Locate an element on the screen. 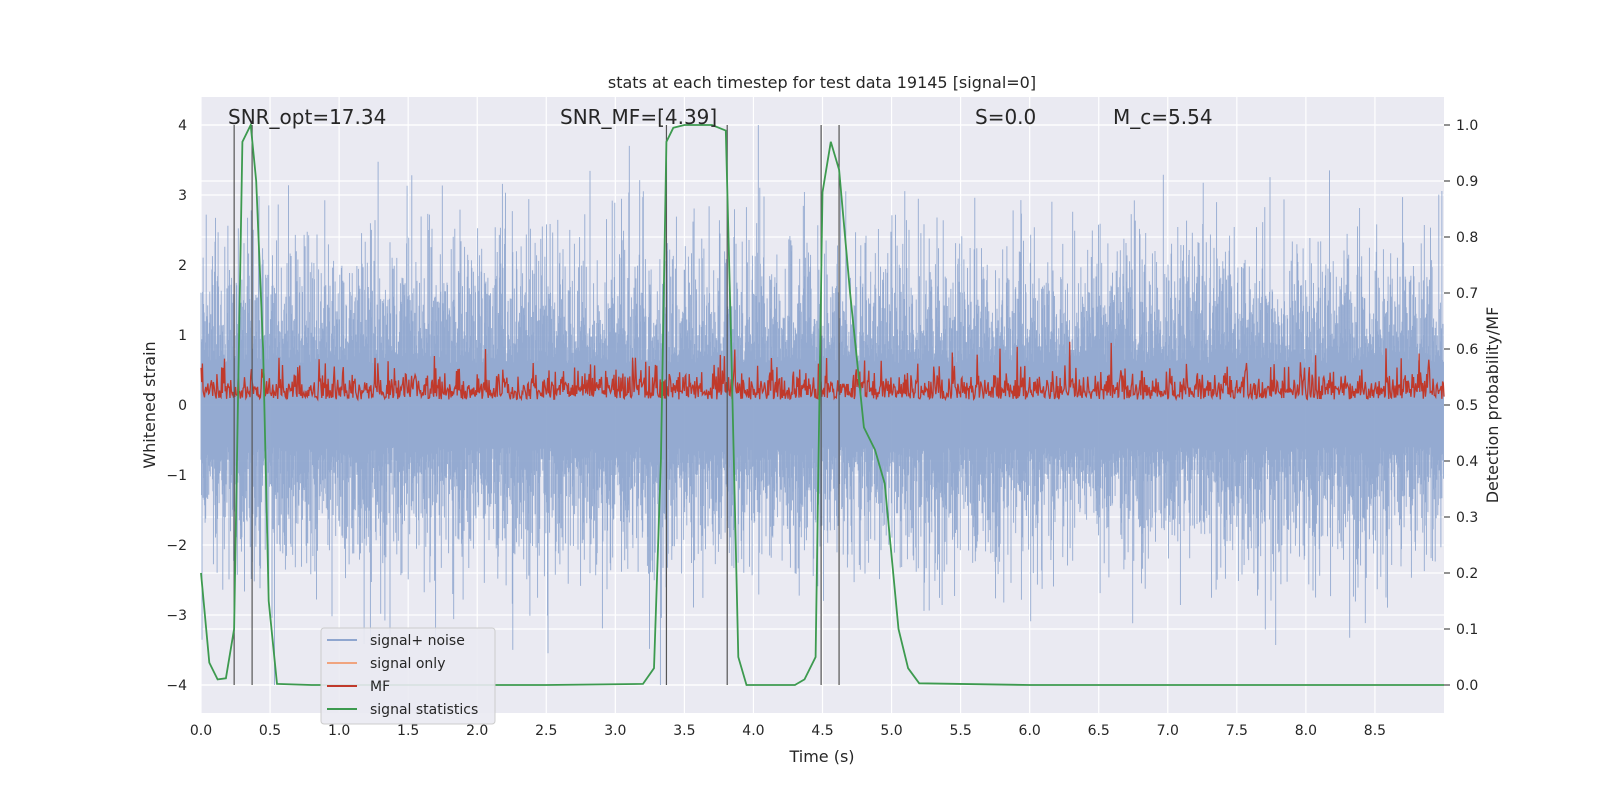  y-axis-right-ticks: 0.0 0.1 0.2 0.3 0.4 0.5 0.6 0.7 0.8 0.9 1.0 is located at coordinates (1461, 406).